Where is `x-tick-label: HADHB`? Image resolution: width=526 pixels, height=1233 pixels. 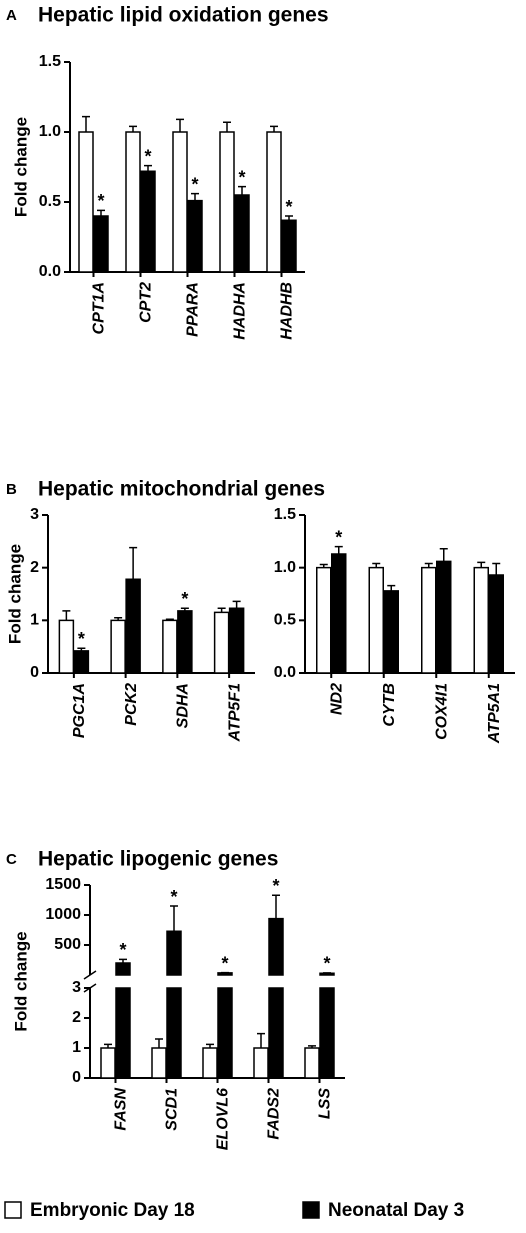
x-tick-label: HADHB is located at coordinates (287, 311).